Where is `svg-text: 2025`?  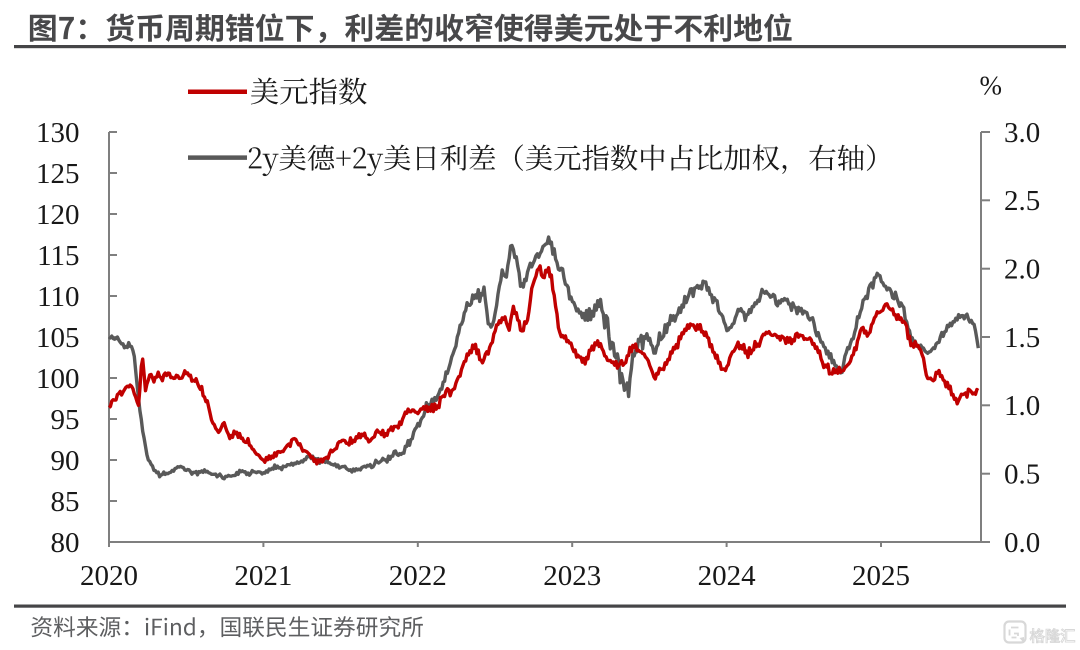
svg-text: 2025 is located at coordinates (881, 576).